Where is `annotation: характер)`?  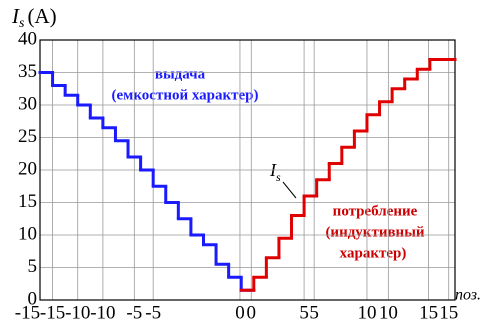
annotation: характер) is located at coordinates (373, 253).